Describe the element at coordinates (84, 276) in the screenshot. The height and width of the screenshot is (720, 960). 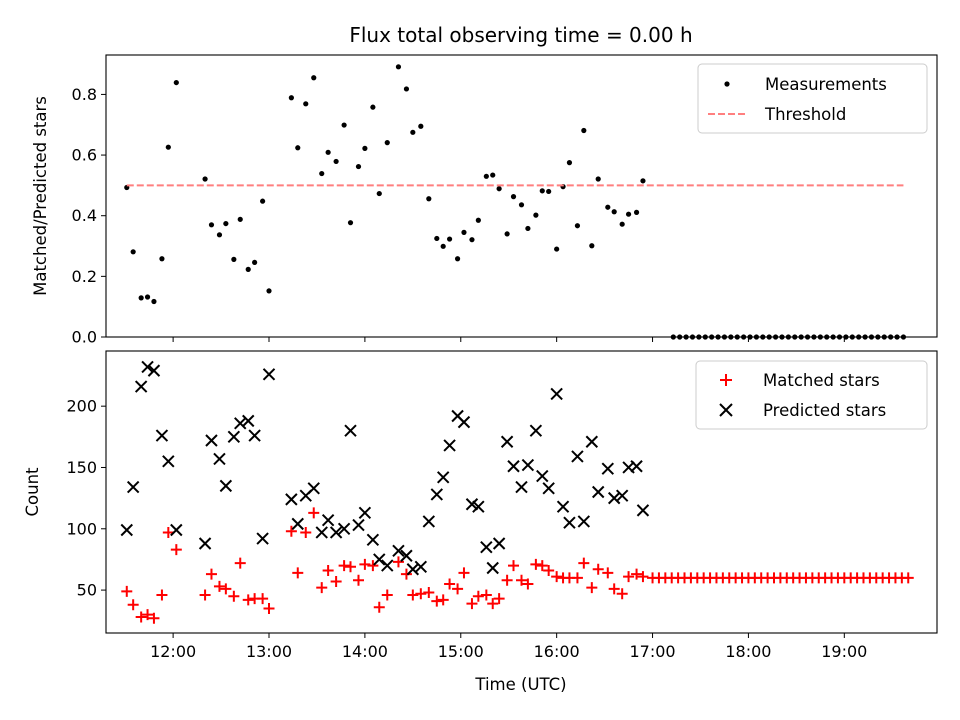
I see `y-tick-label: 0.2` at that location.